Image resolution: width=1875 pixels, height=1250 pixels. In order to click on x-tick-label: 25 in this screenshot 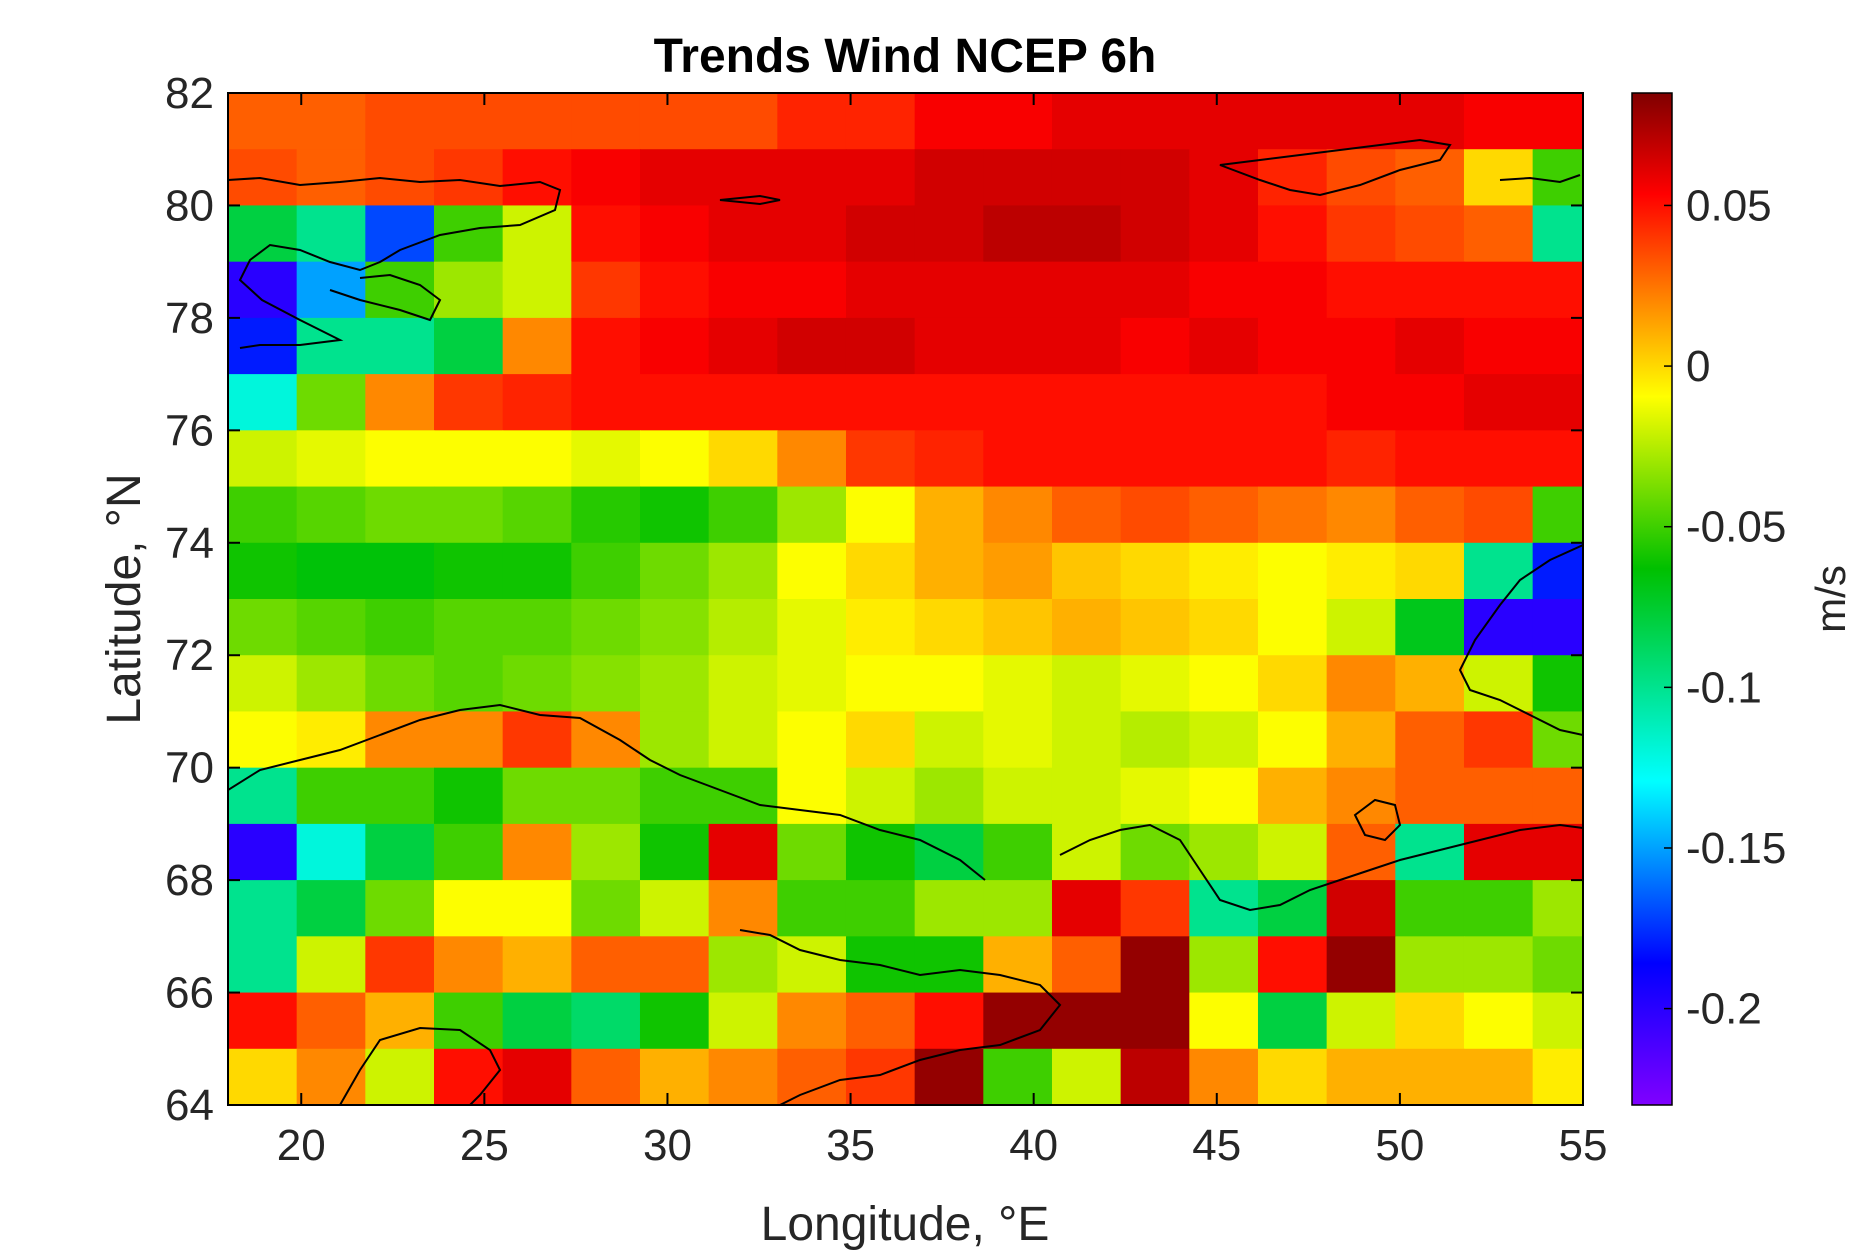, I will do `click(484, 1145)`.